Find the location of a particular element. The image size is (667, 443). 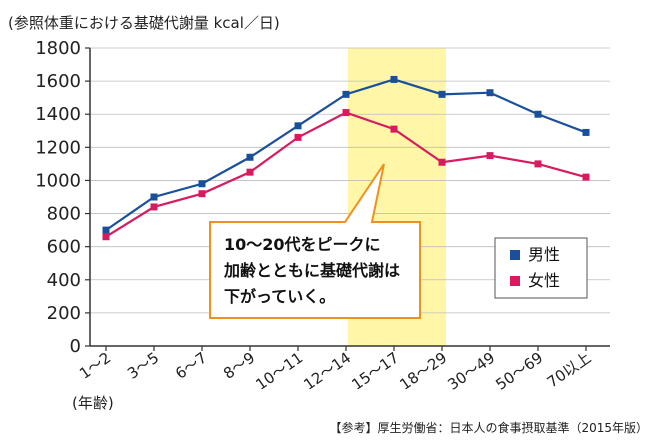

x-tick-label: 70以上 is located at coordinates (569, 370).